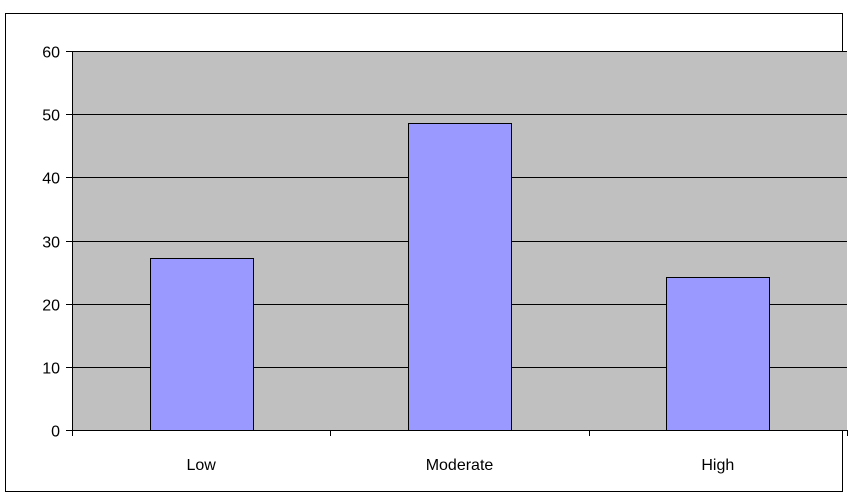 The image size is (849, 498). What do you see at coordinates (202, 344) in the screenshot?
I see `bar-low` at bounding box center [202, 344].